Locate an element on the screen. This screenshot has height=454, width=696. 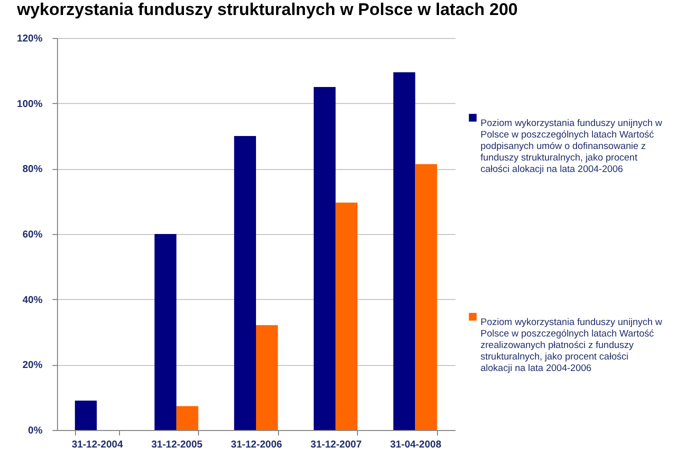
x-tick-label: 31-04-2008 is located at coordinates (416, 445).